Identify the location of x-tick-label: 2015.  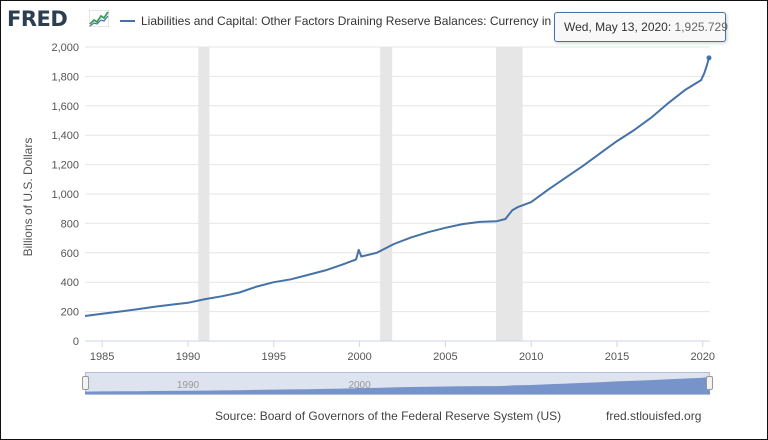
(617, 357).